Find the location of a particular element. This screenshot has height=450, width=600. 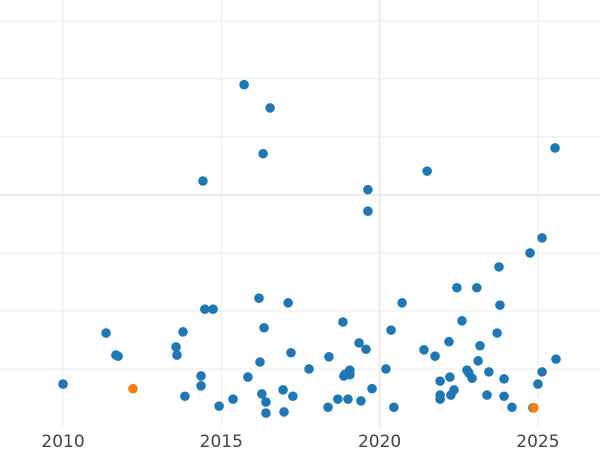

x-tick-label: 2010 is located at coordinates (62, 441).